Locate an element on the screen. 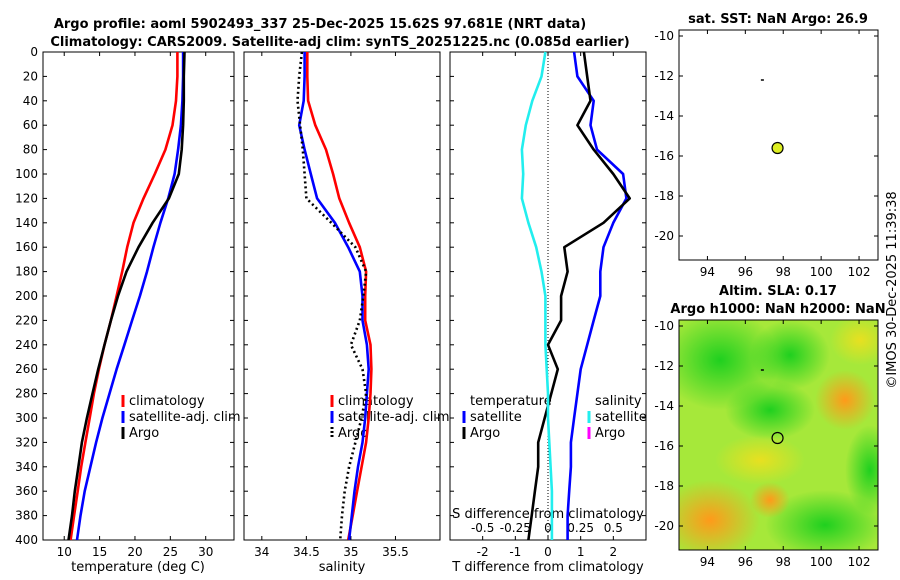 This screenshot has width=900, height=580. legend-label-sal-argo: Argo is located at coordinates (610, 433).